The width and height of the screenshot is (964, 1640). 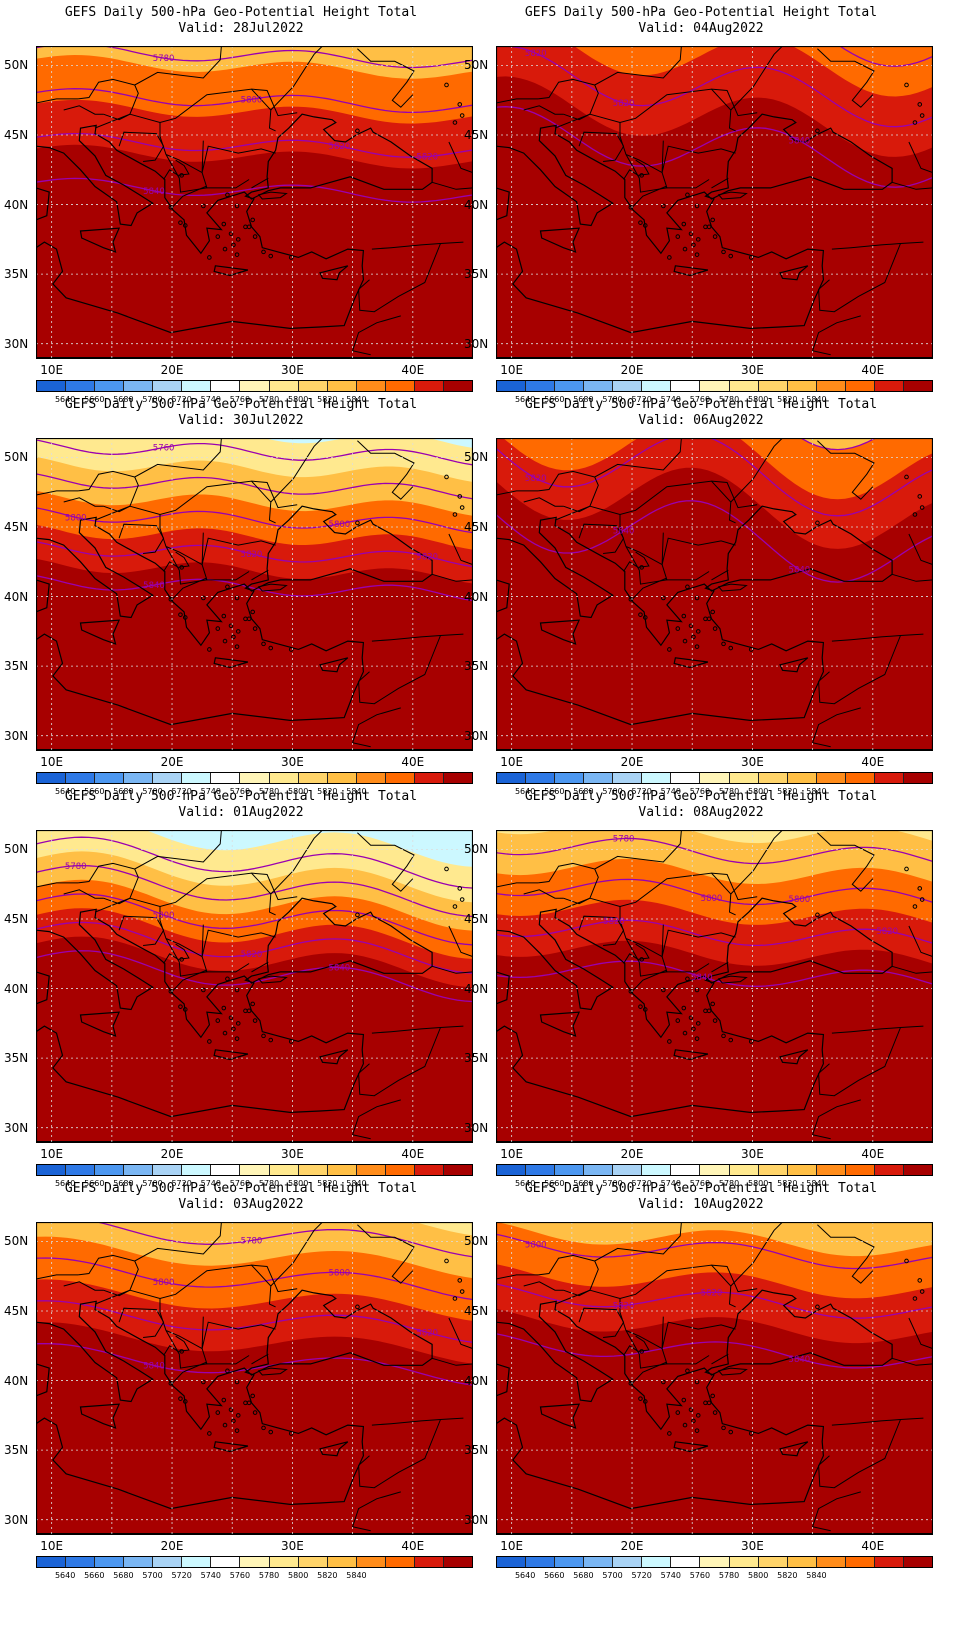 What do you see at coordinates (240, 399) in the screenshot?
I see `colorbar-label: 5760` at bounding box center [240, 399].